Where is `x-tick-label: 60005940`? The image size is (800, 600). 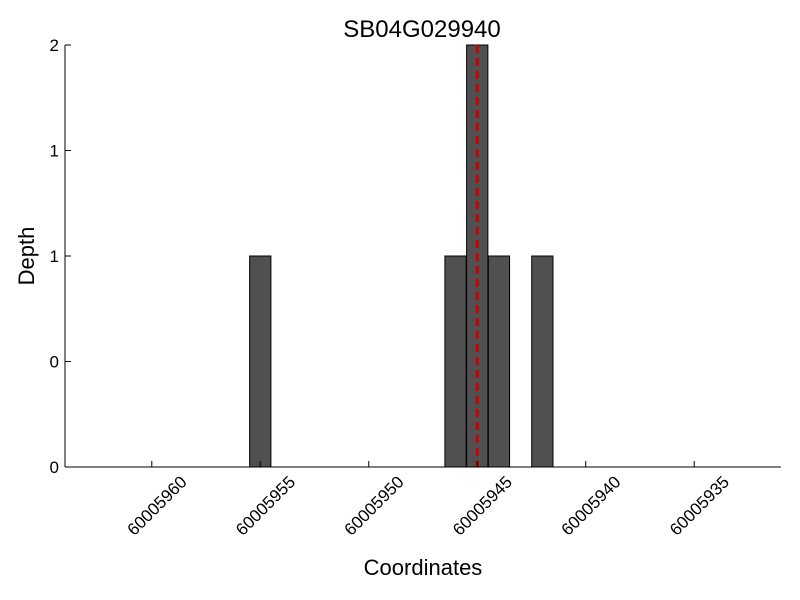 x-tick-label: 60005940 is located at coordinates (591, 505).